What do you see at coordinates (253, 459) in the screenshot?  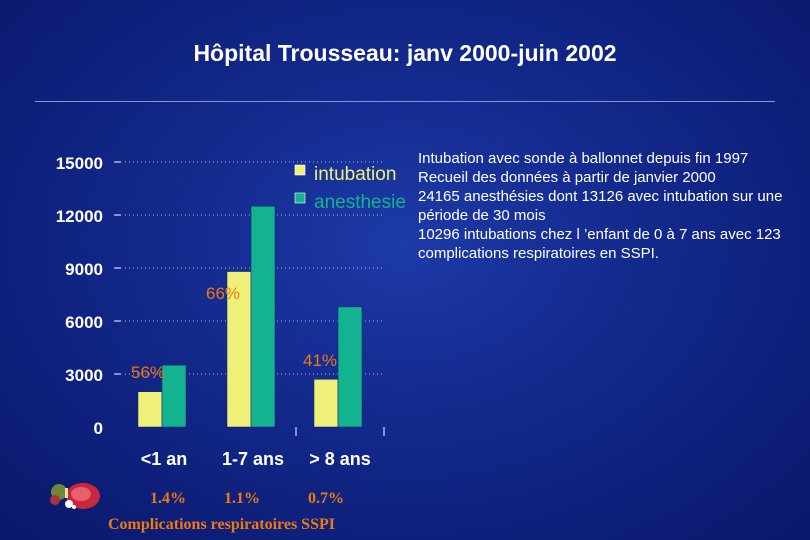 I see `x-tick-label: 1-7 ans` at bounding box center [253, 459].